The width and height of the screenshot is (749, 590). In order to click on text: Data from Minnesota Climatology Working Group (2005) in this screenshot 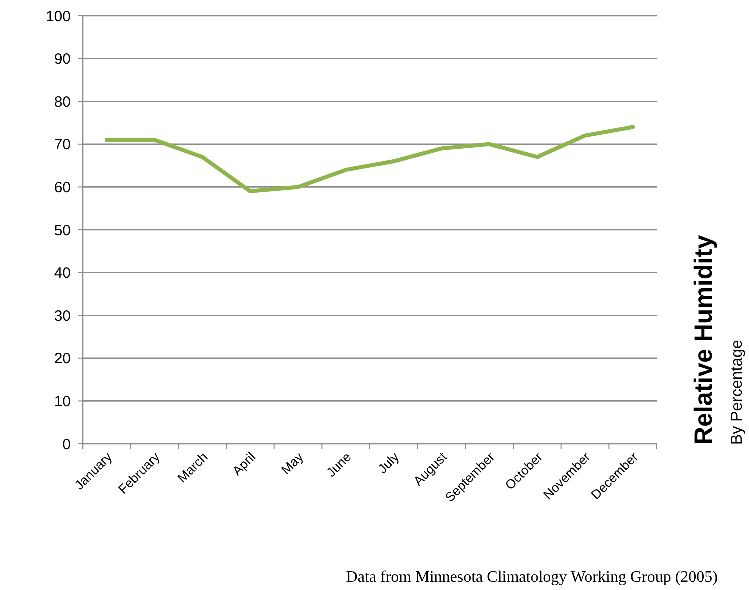, I will do `click(532, 577)`.